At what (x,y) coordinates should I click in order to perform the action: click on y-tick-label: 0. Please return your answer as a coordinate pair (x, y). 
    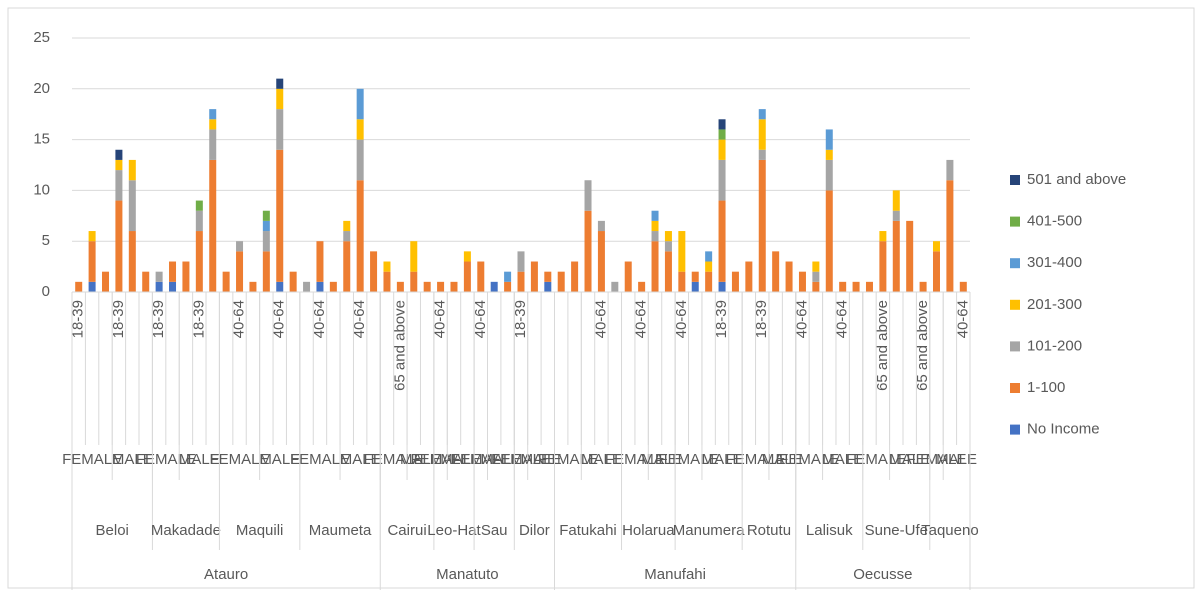
    Looking at the image, I should click on (46, 291).